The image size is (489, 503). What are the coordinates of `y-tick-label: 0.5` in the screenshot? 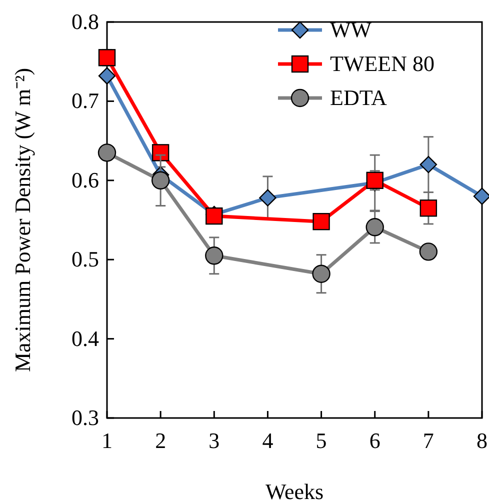 It's located at (85, 259).